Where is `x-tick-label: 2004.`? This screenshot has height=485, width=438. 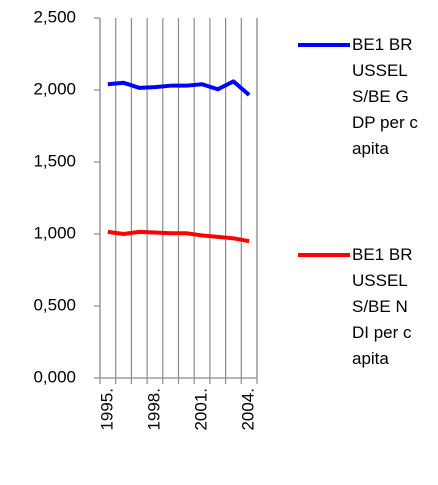 x-tick-label: 2004. is located at coordinates (248, 409).